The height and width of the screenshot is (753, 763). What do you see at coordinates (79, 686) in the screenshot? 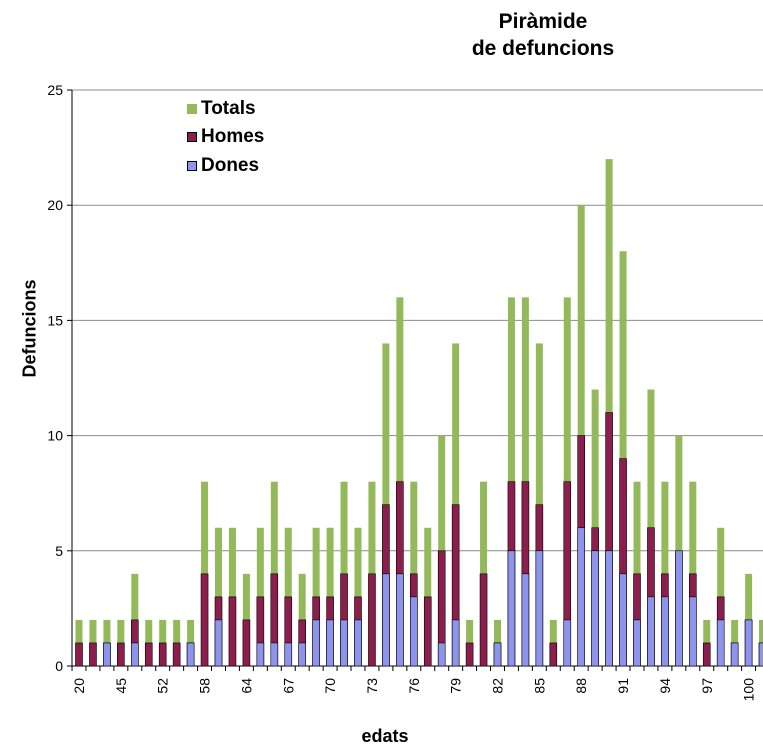
I see `x-tick-label-20: 20` at bounding box center [79, 686].